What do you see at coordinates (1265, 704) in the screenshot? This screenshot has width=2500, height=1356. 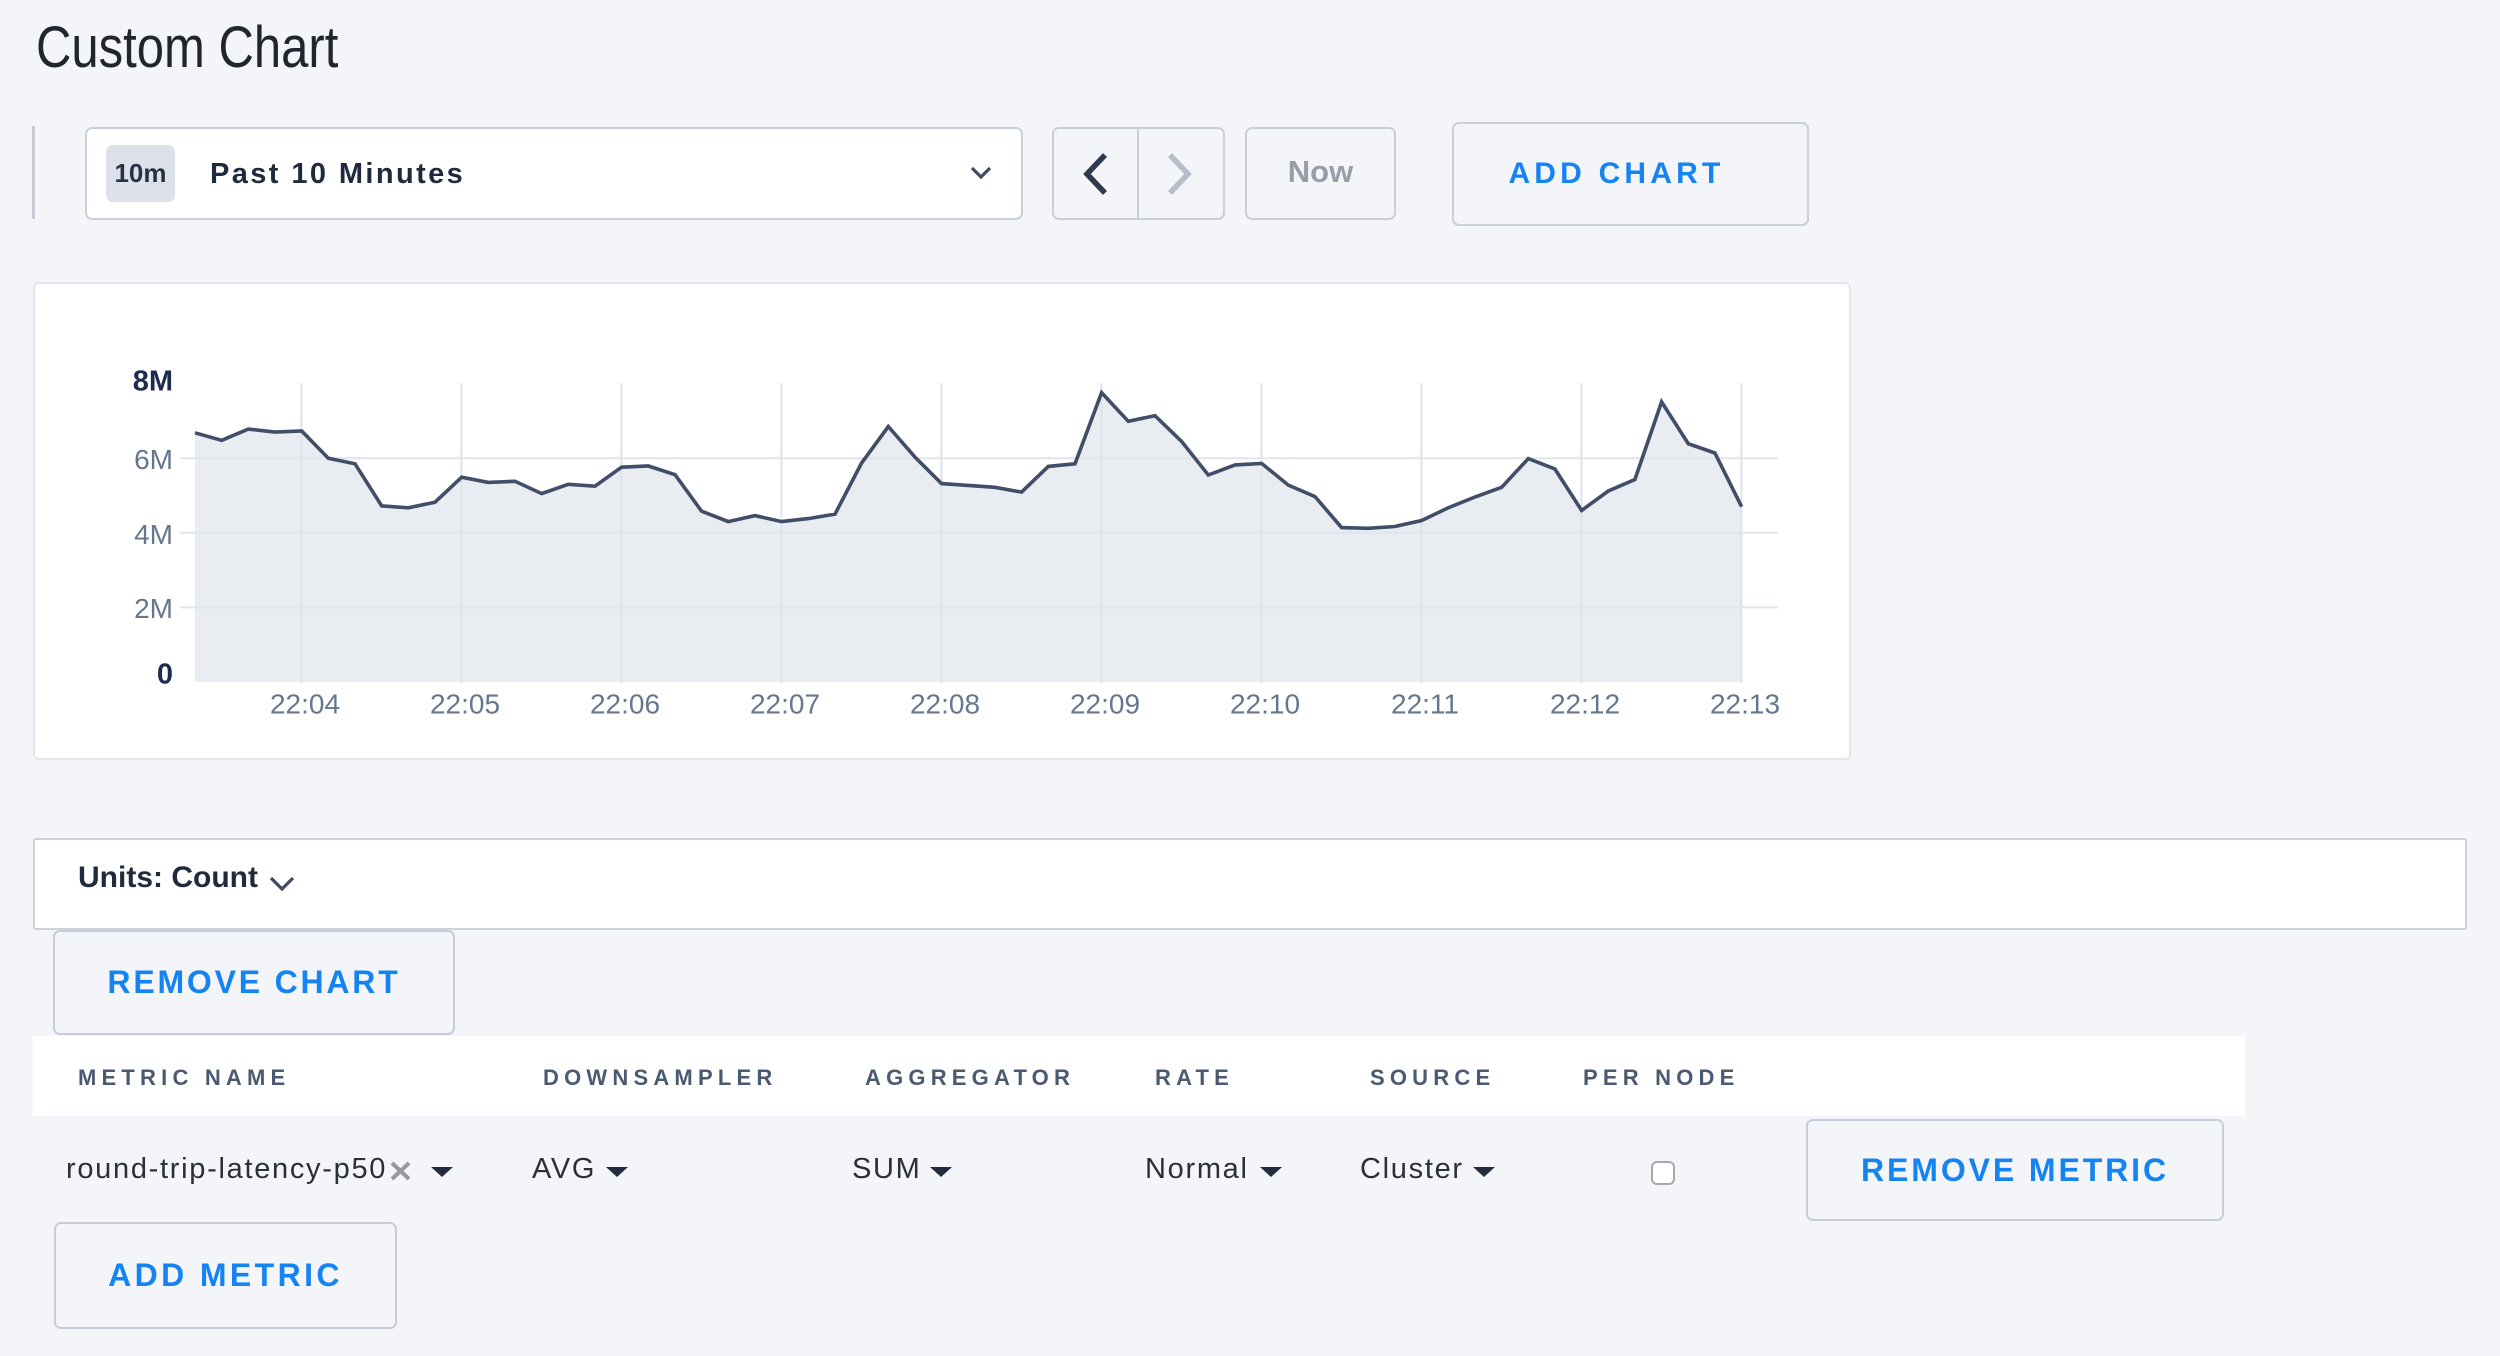 I see `svg-text: 22:10` at bounding box center [1265, 704].